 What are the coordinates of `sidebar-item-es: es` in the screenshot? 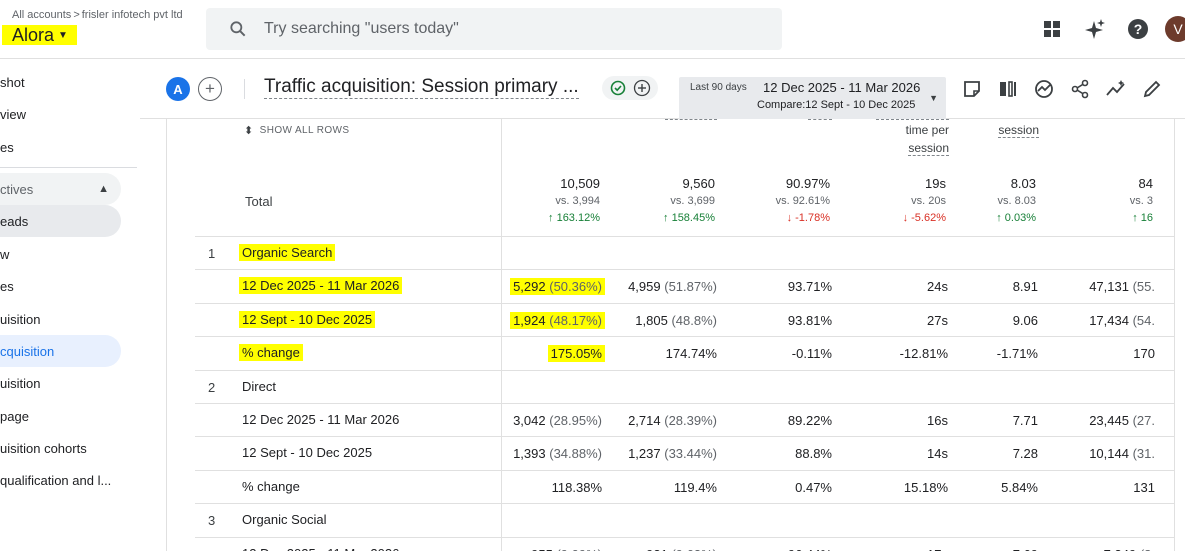 It's located at (7, 147).